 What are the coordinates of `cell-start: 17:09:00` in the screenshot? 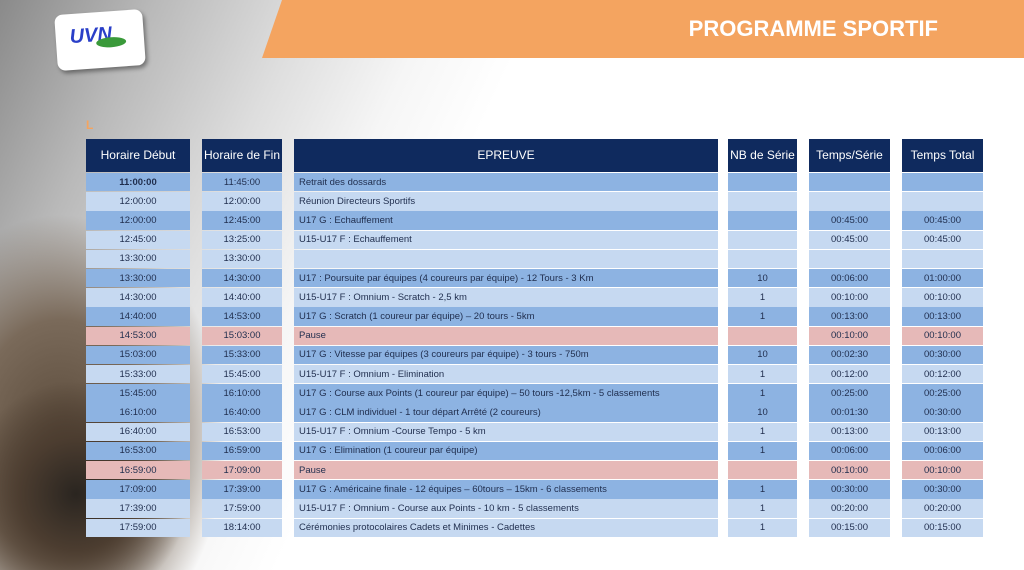 It's located at (138, 489).